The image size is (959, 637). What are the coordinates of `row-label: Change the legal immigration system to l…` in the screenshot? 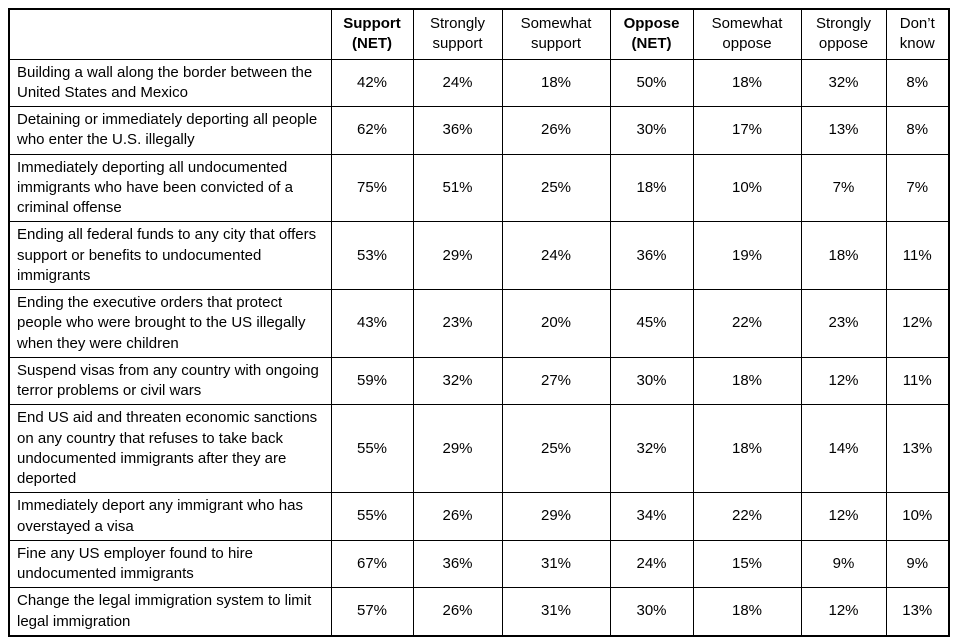 It's located at (170, 612).